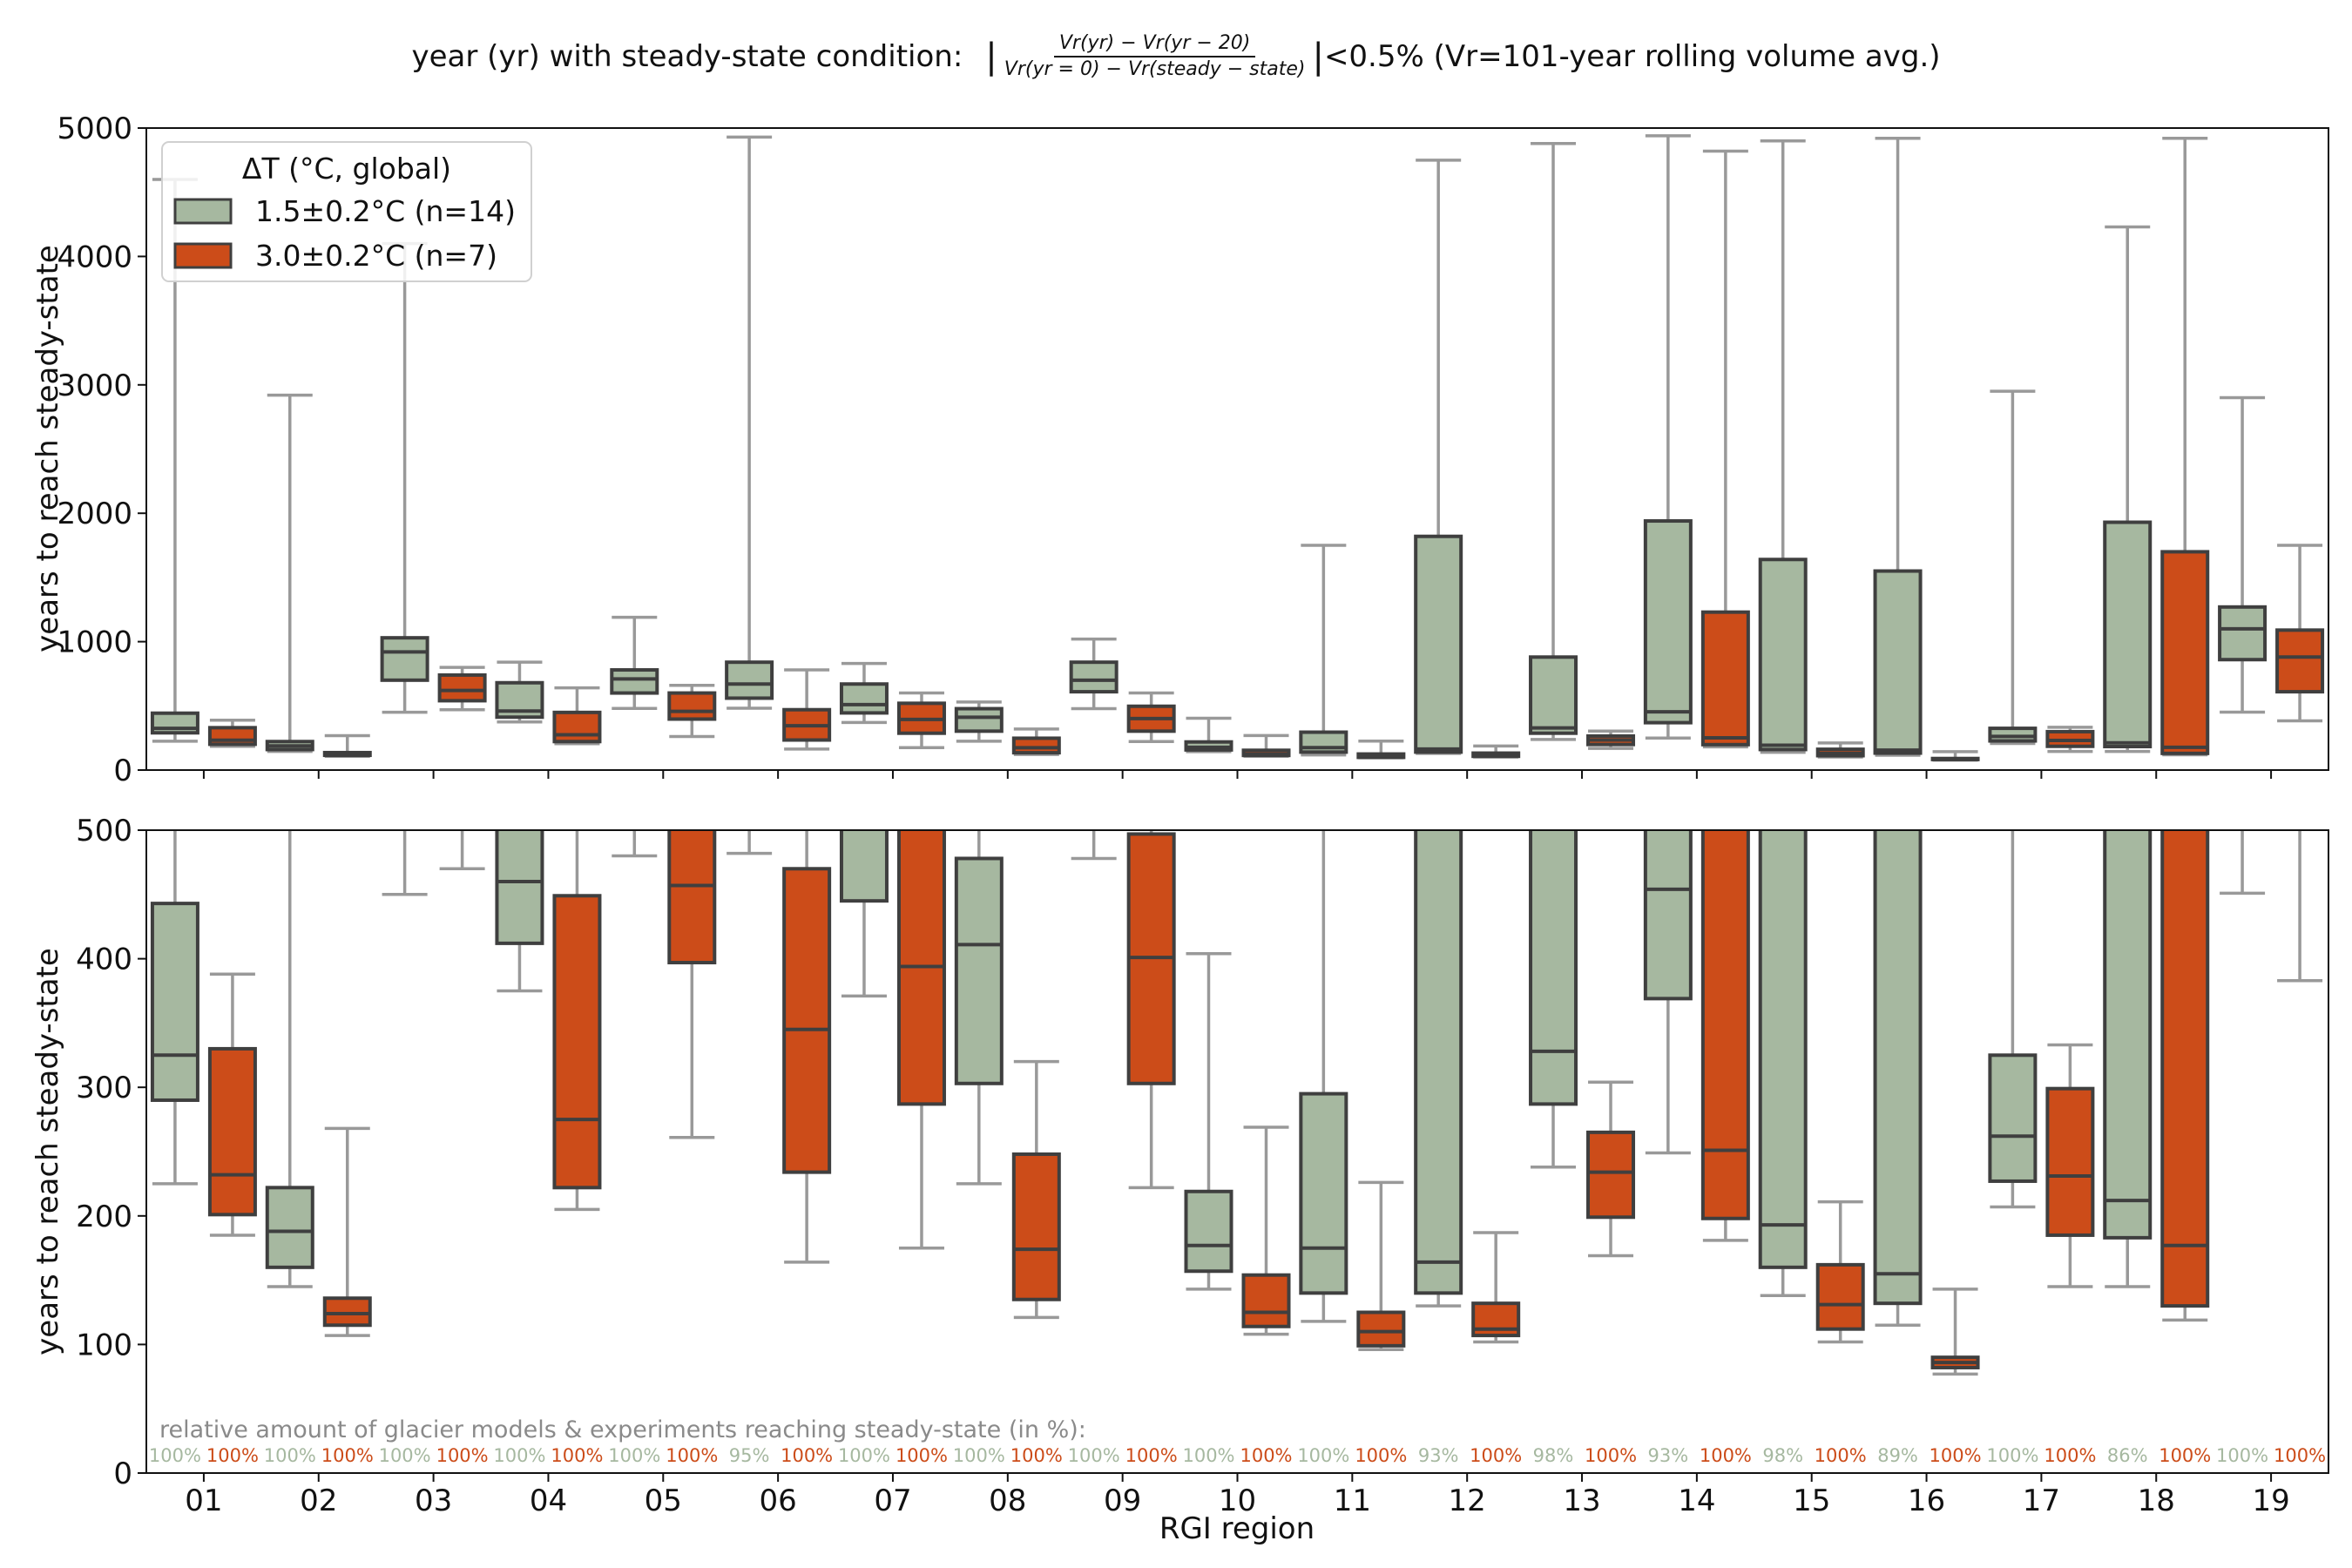  What do you see at coordinates (2242, 184) in the screenshot?
I see `bottom-warm15-19-box` at bounding box center [2242, 184].